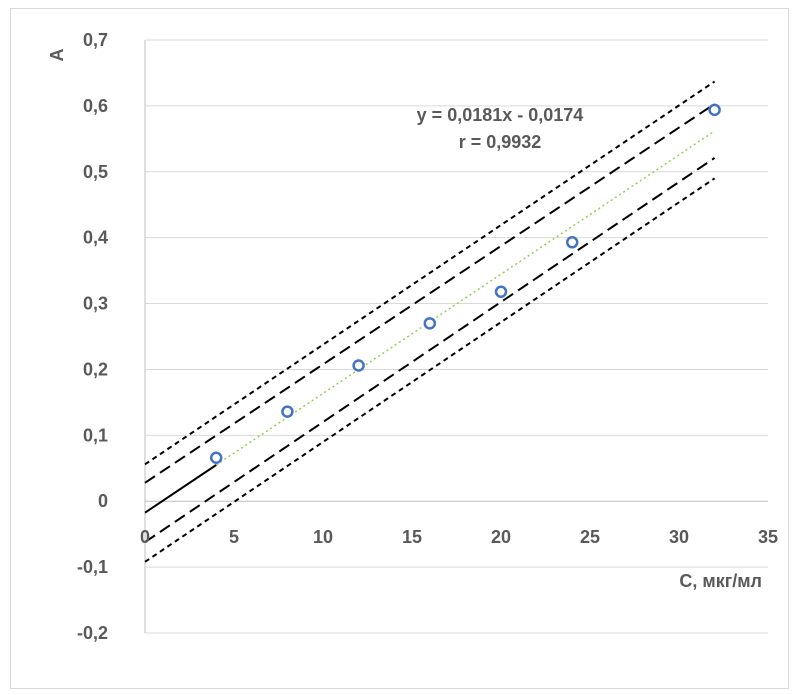  What do you see at coordinates (95, 304) in the screenshot?
I see `y-tick-label-5: 0,3` at bounding box center [95, 304].